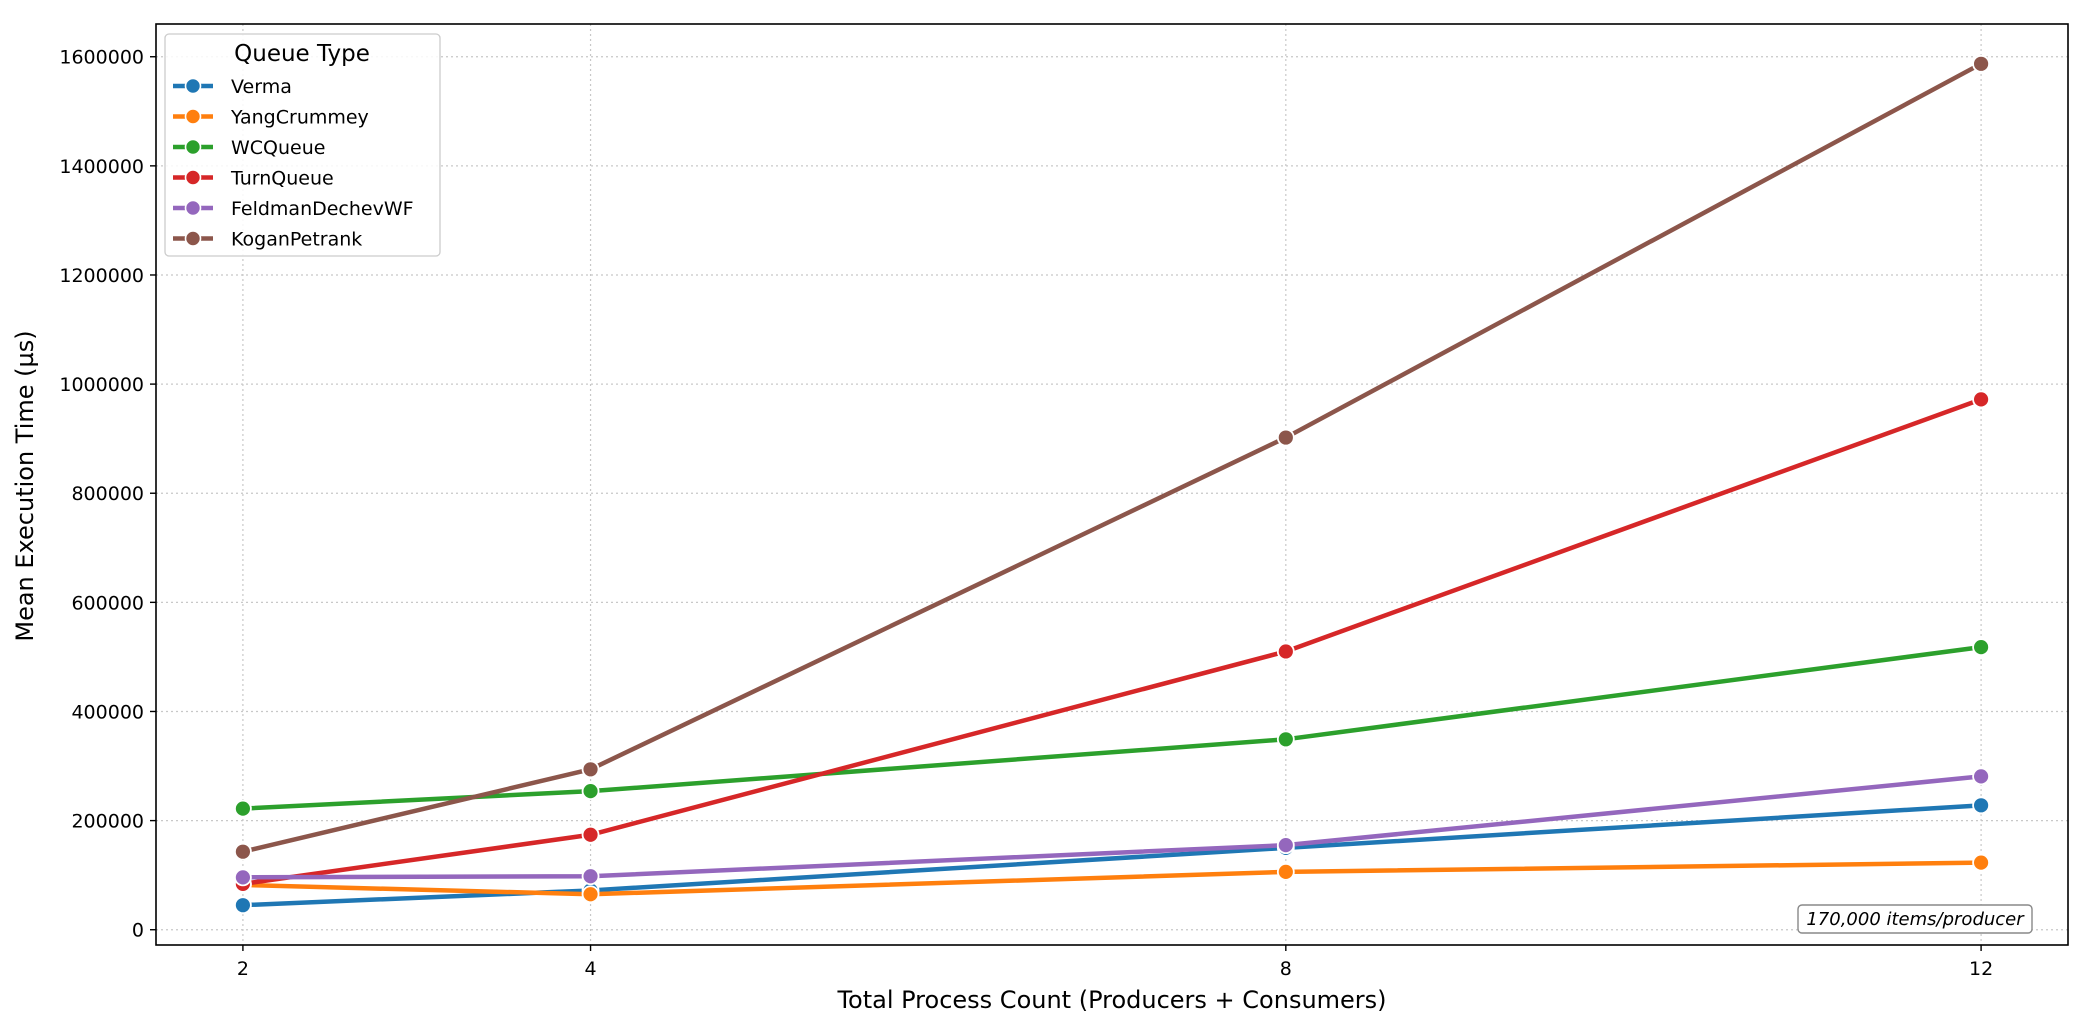 Image resolution: width=2082 pixels, height=1028 pixels. I want to click on y-tick-label: 0, so click(138, 931).